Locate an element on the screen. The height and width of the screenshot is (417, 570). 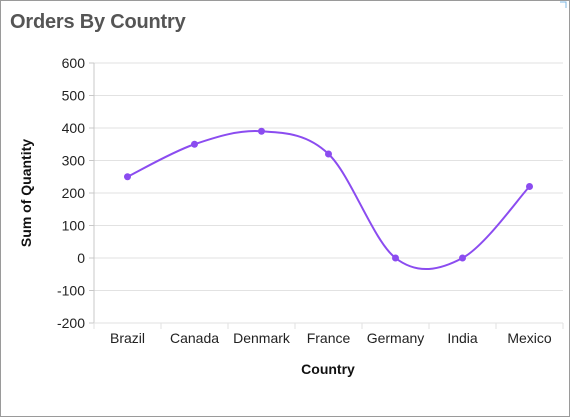
y-tick-labels: 600 500 400 300 200 100 0 -100 -200 is located at coordinates (71, 193).